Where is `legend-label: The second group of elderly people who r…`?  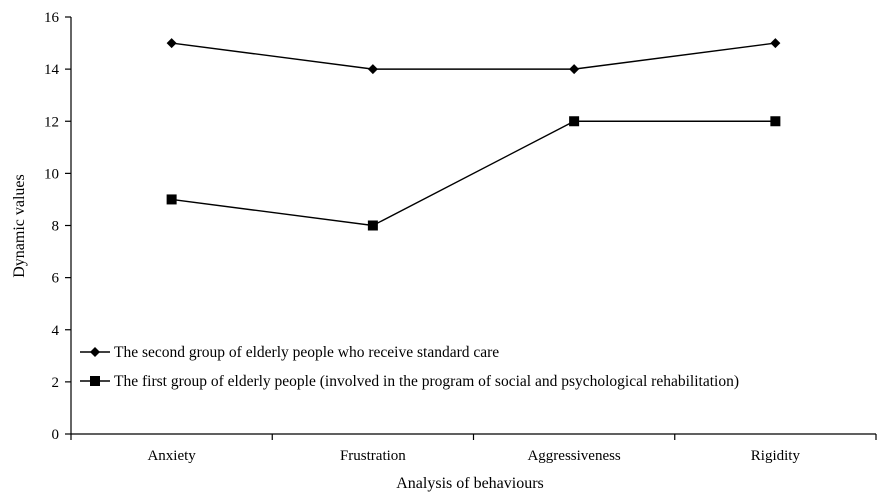 legend-label: The second group of elderly people who r… is located at coordinates (306, 352).